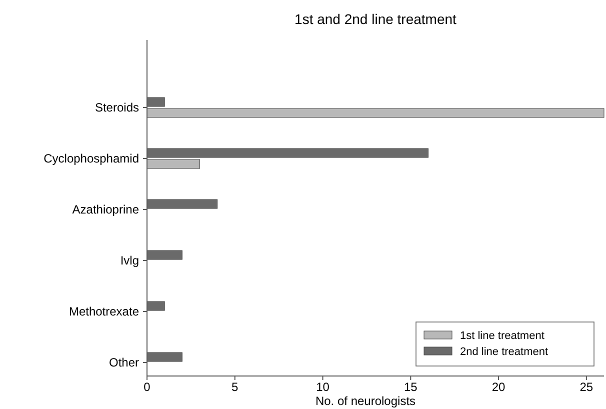 This screenshot has width=606, height=409. I want to click on y-tick-label: Methotrexate, so click(104, 311).